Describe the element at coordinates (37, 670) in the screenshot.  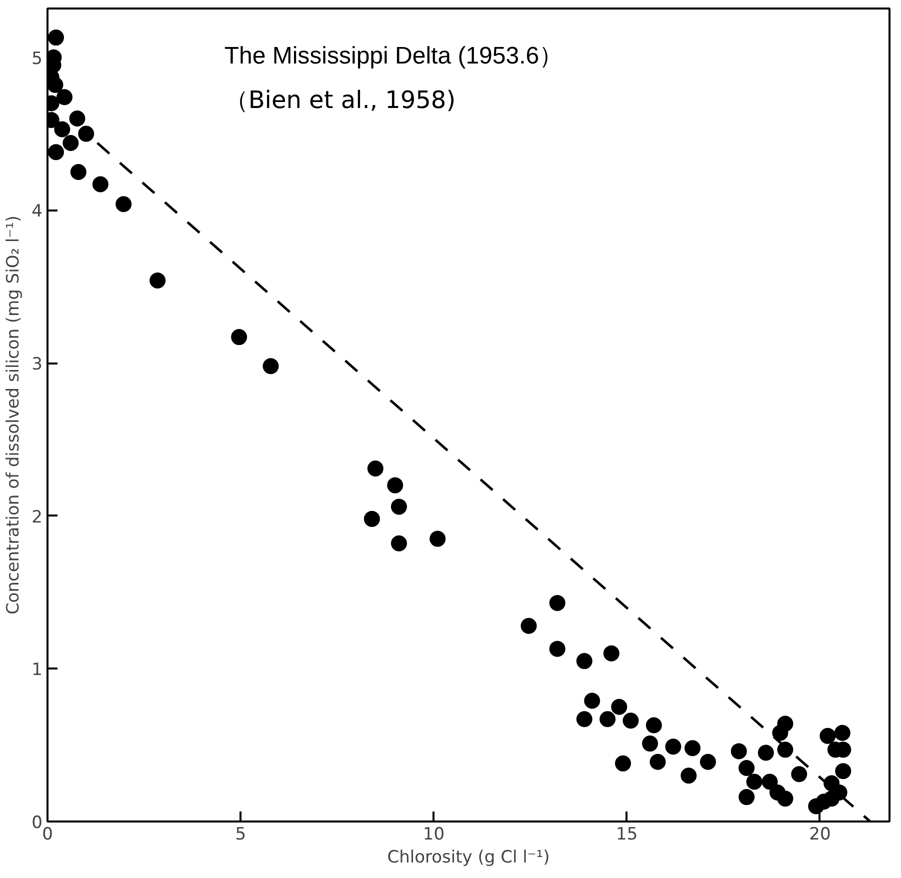
I see `y-tick-label: 1` at that location.